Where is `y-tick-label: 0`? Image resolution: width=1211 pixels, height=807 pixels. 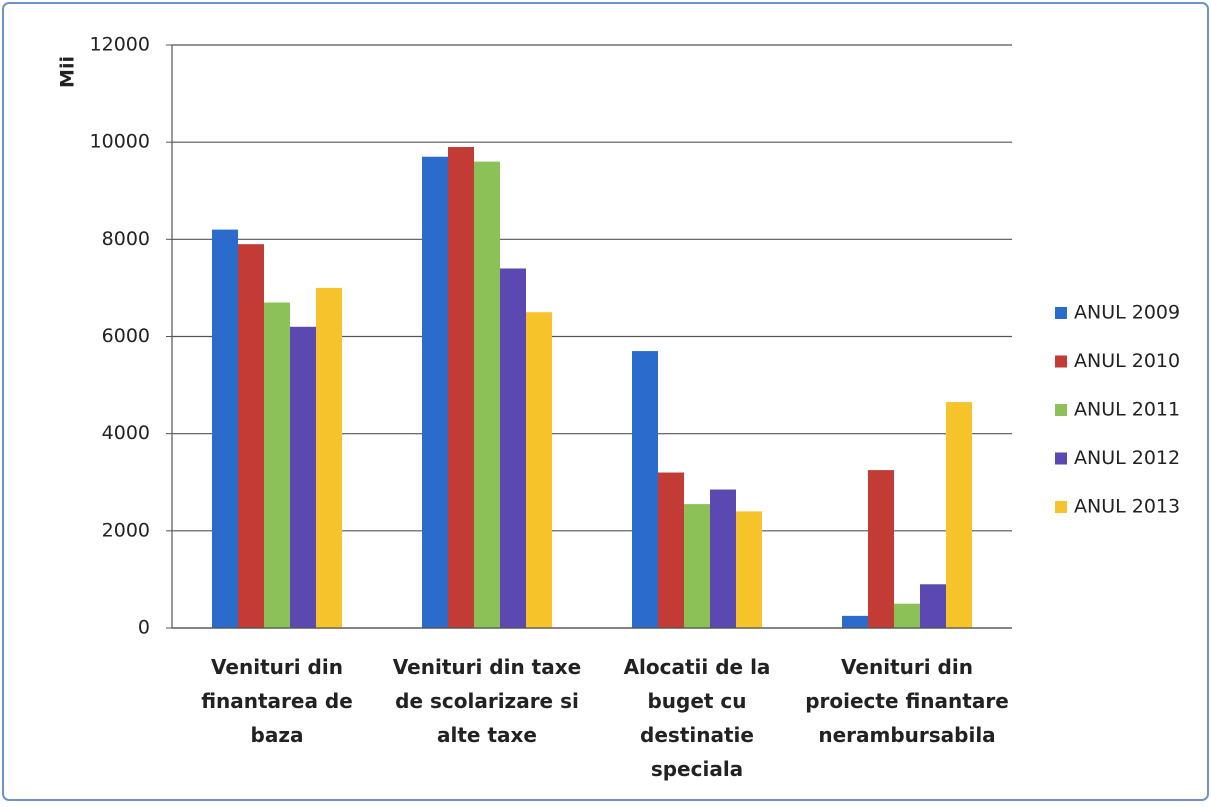 y-tick-label: 0 is located at coordinates (144, 628).